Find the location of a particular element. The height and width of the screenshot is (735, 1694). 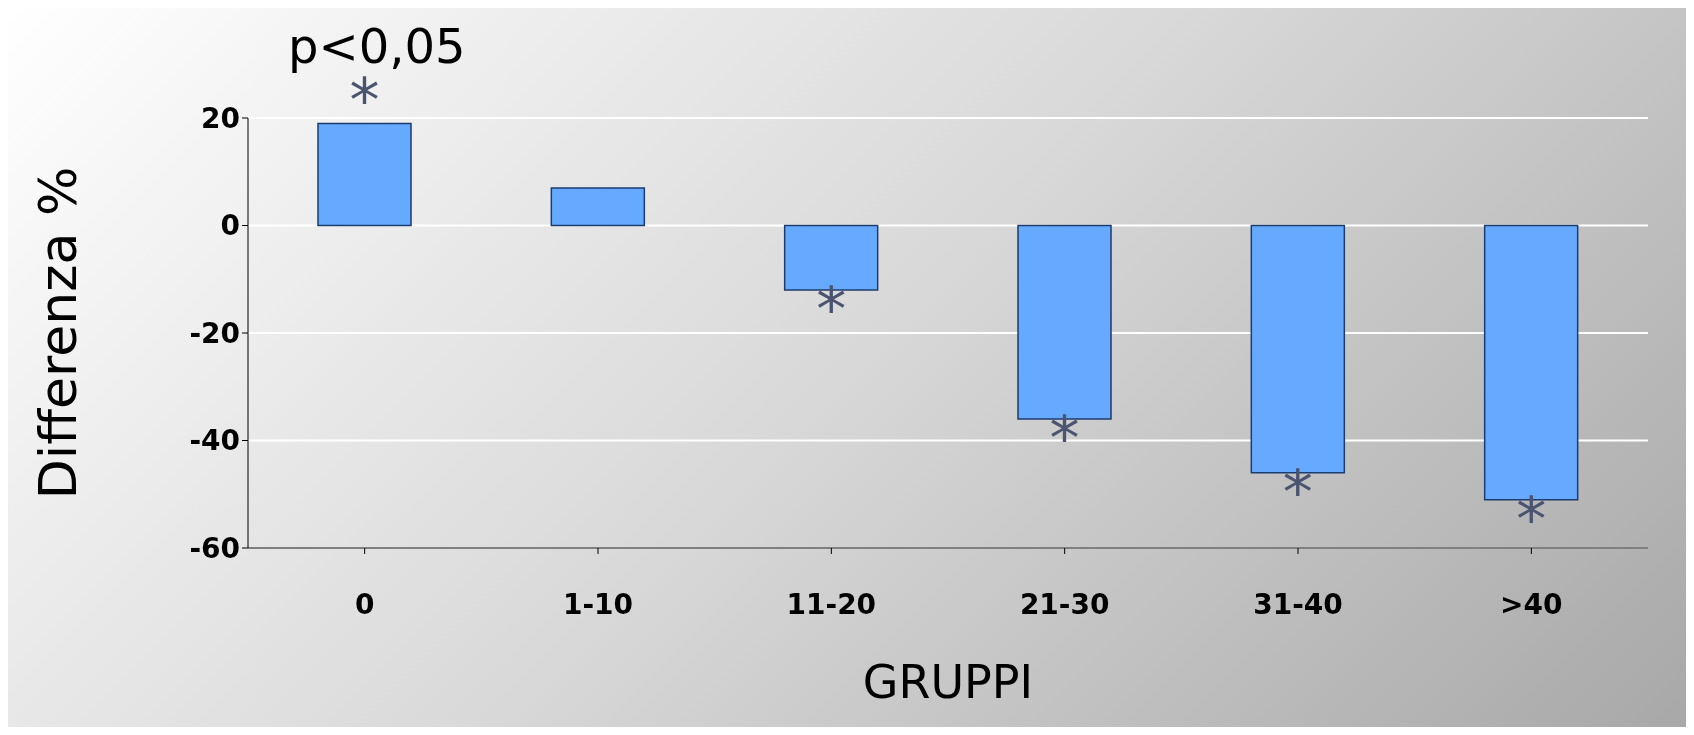

x-tick-label: 21-30 is located at coordinates (1064, 604).